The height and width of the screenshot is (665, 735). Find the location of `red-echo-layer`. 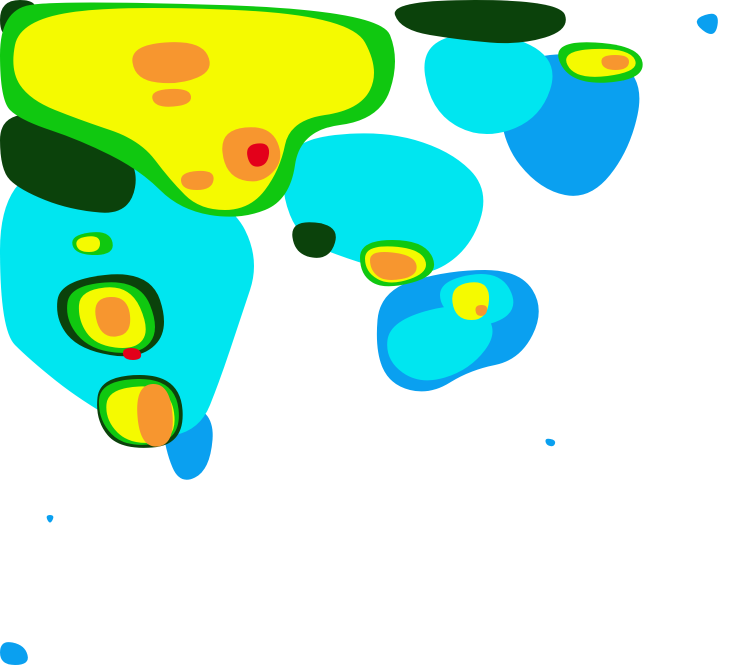

red-echo-layer is located at coordinates (196, 251).